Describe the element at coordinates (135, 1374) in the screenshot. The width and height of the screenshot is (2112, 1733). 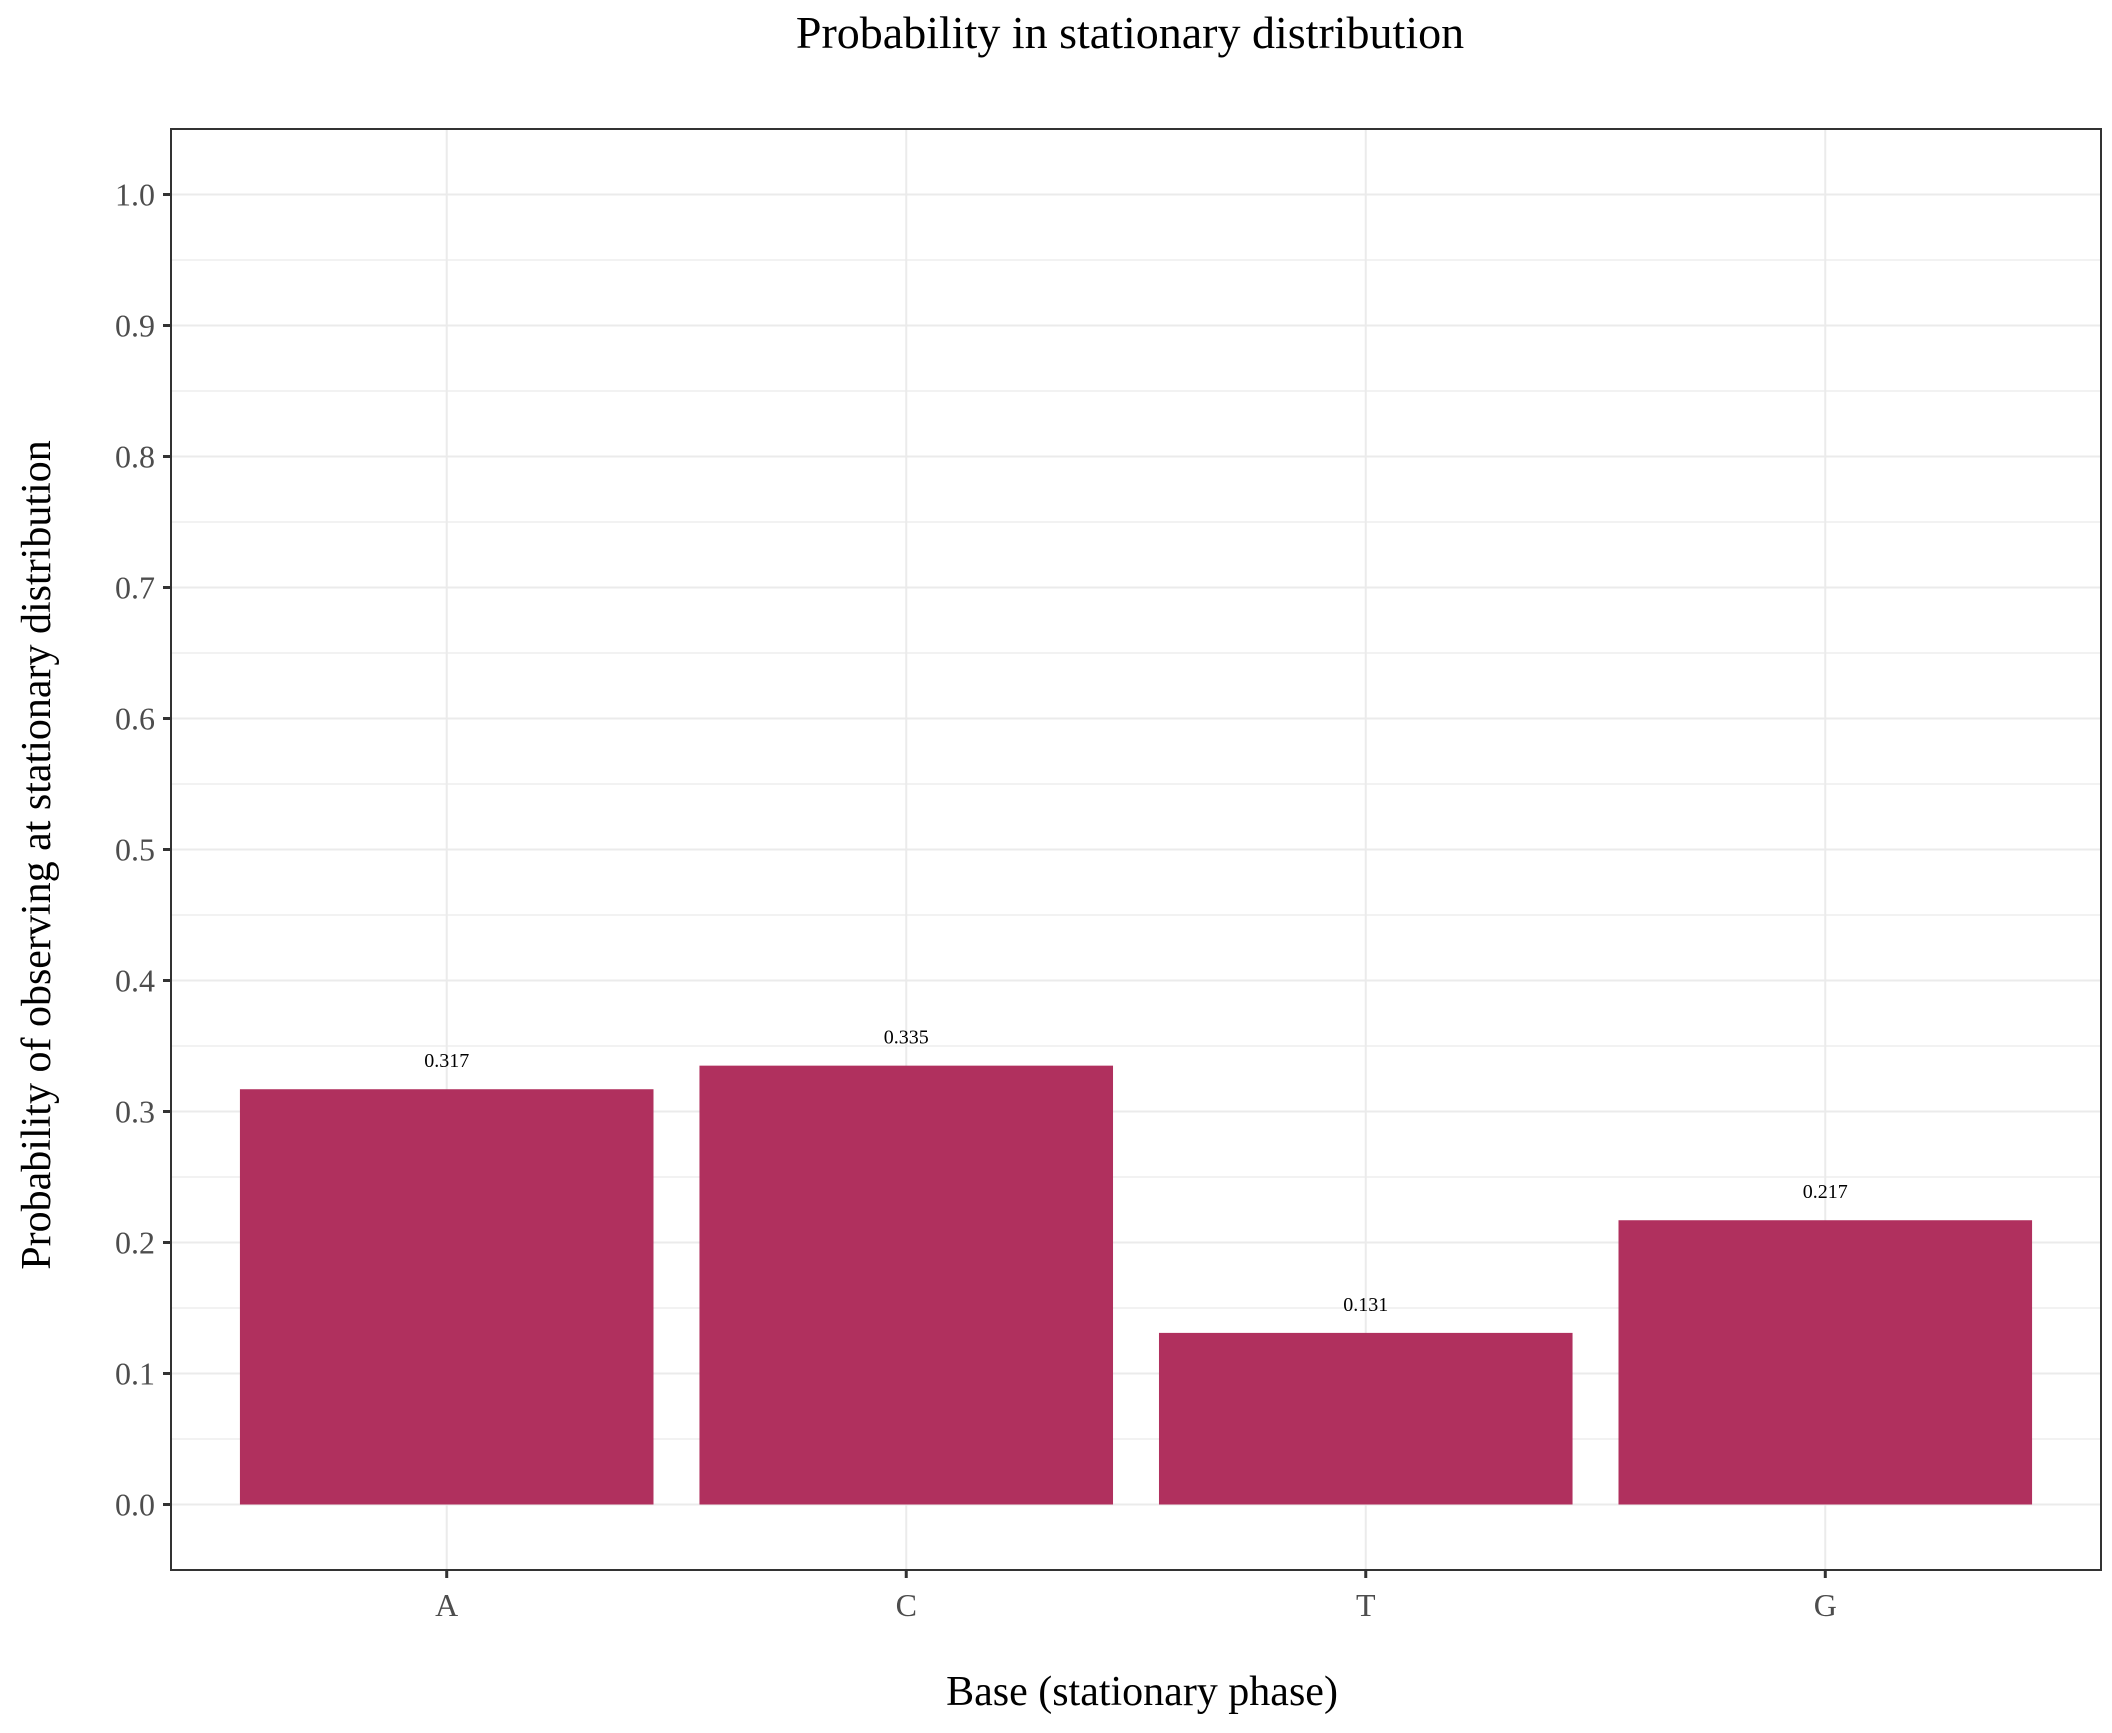
I see `y-tick-label: 0.1` at that location.